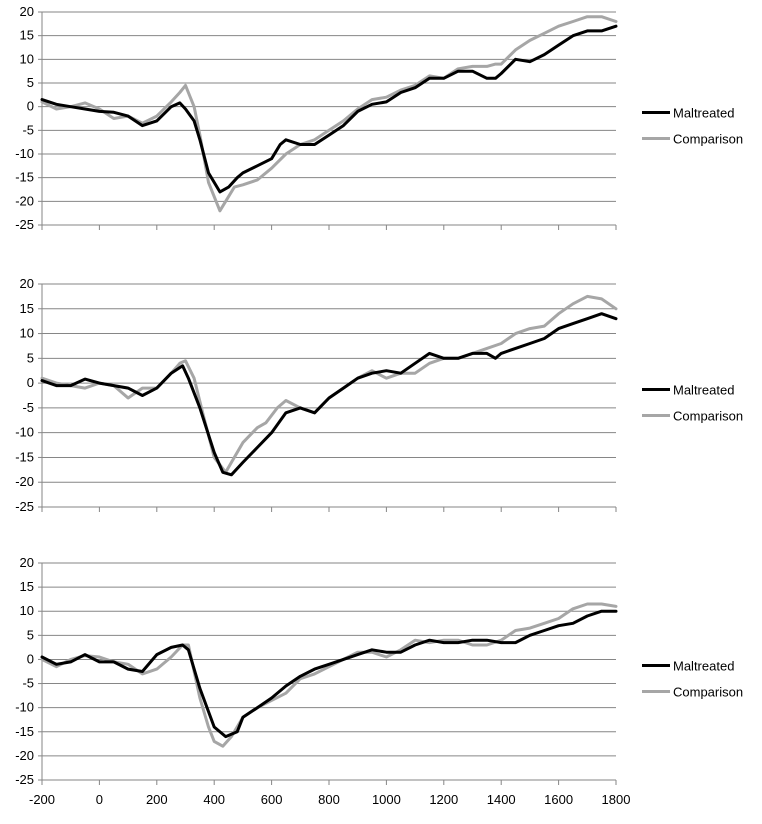 The width and height of the screenshot is (762, 824). Describe the element at coordinates (329, 799) in the screenshot. I see `x-tick-label: 800` at that location.